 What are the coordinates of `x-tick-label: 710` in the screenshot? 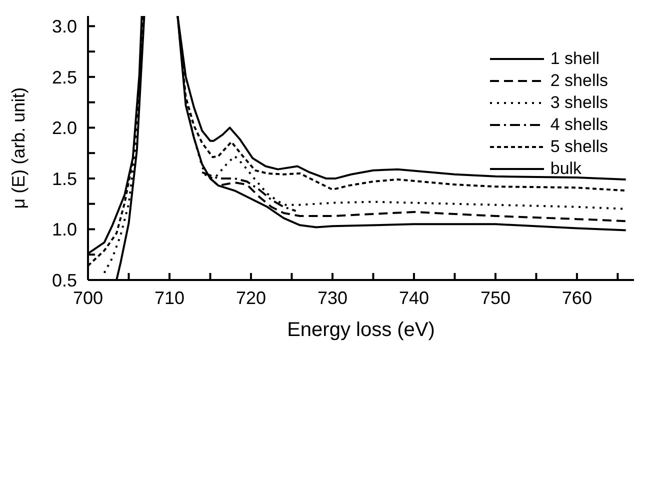 It's located at (169, 298).